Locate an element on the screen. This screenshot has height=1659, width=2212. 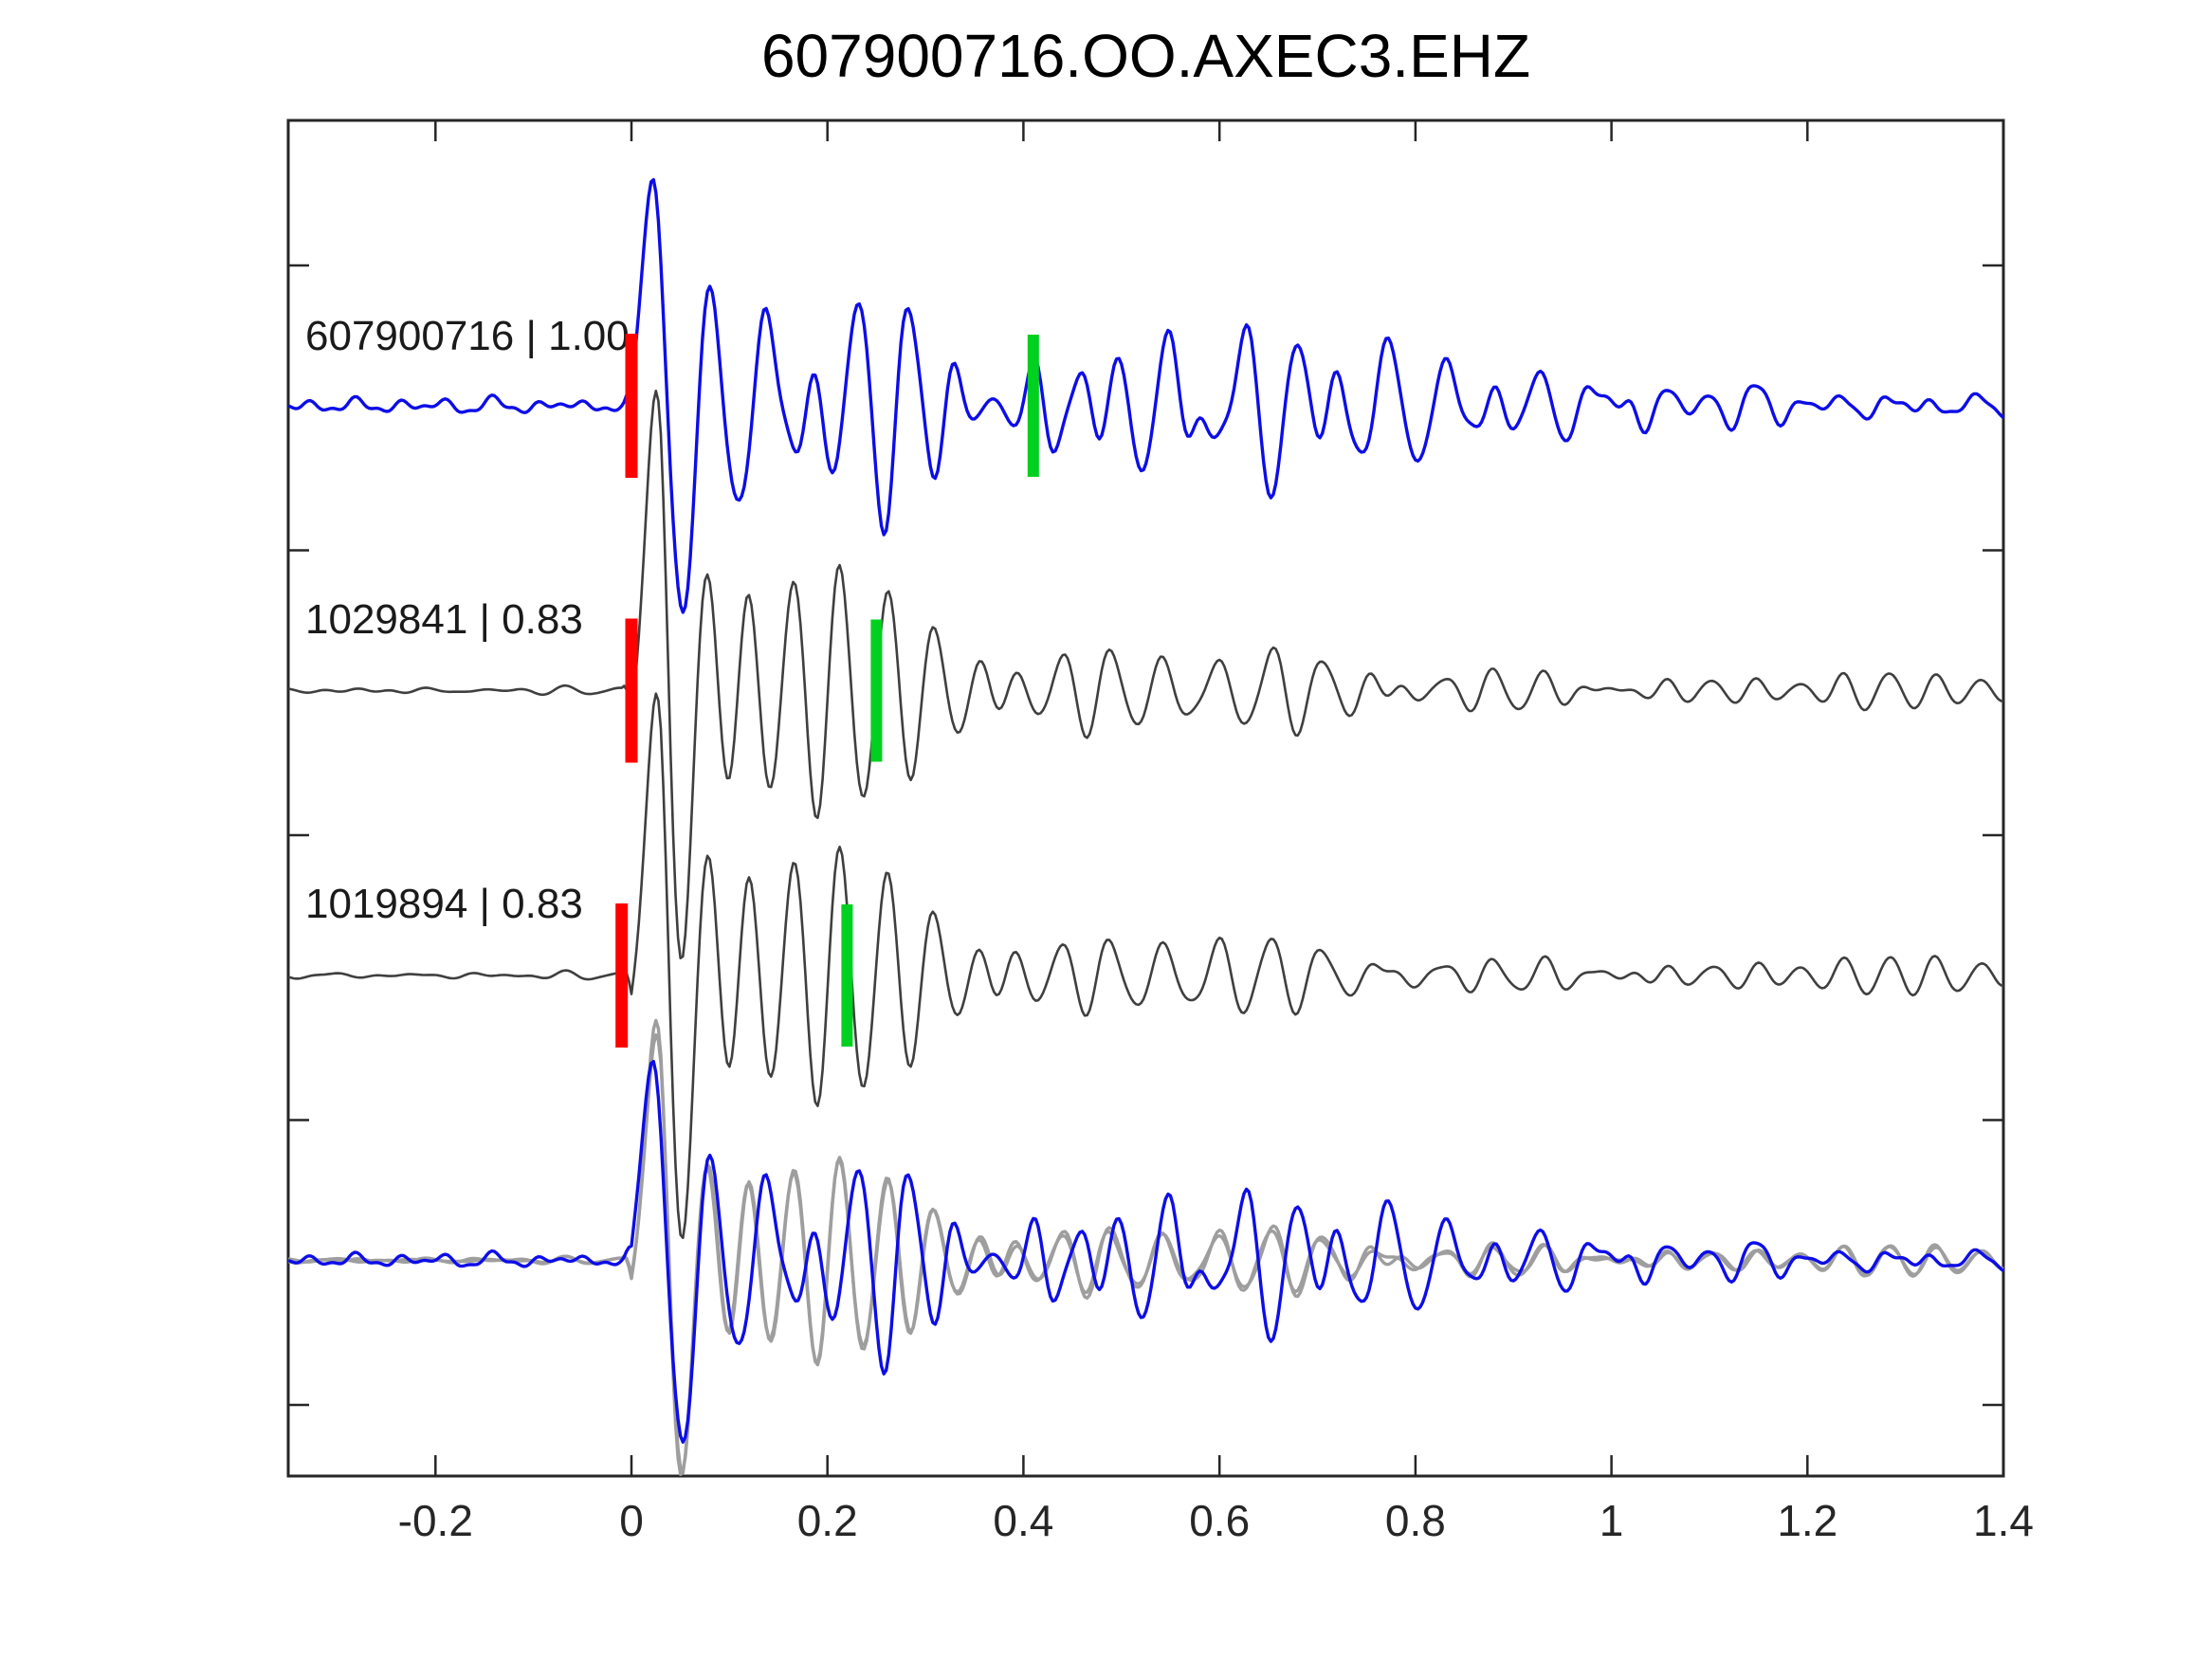
x-tick-label: 0.2 is located at coordinates (827, 1520).